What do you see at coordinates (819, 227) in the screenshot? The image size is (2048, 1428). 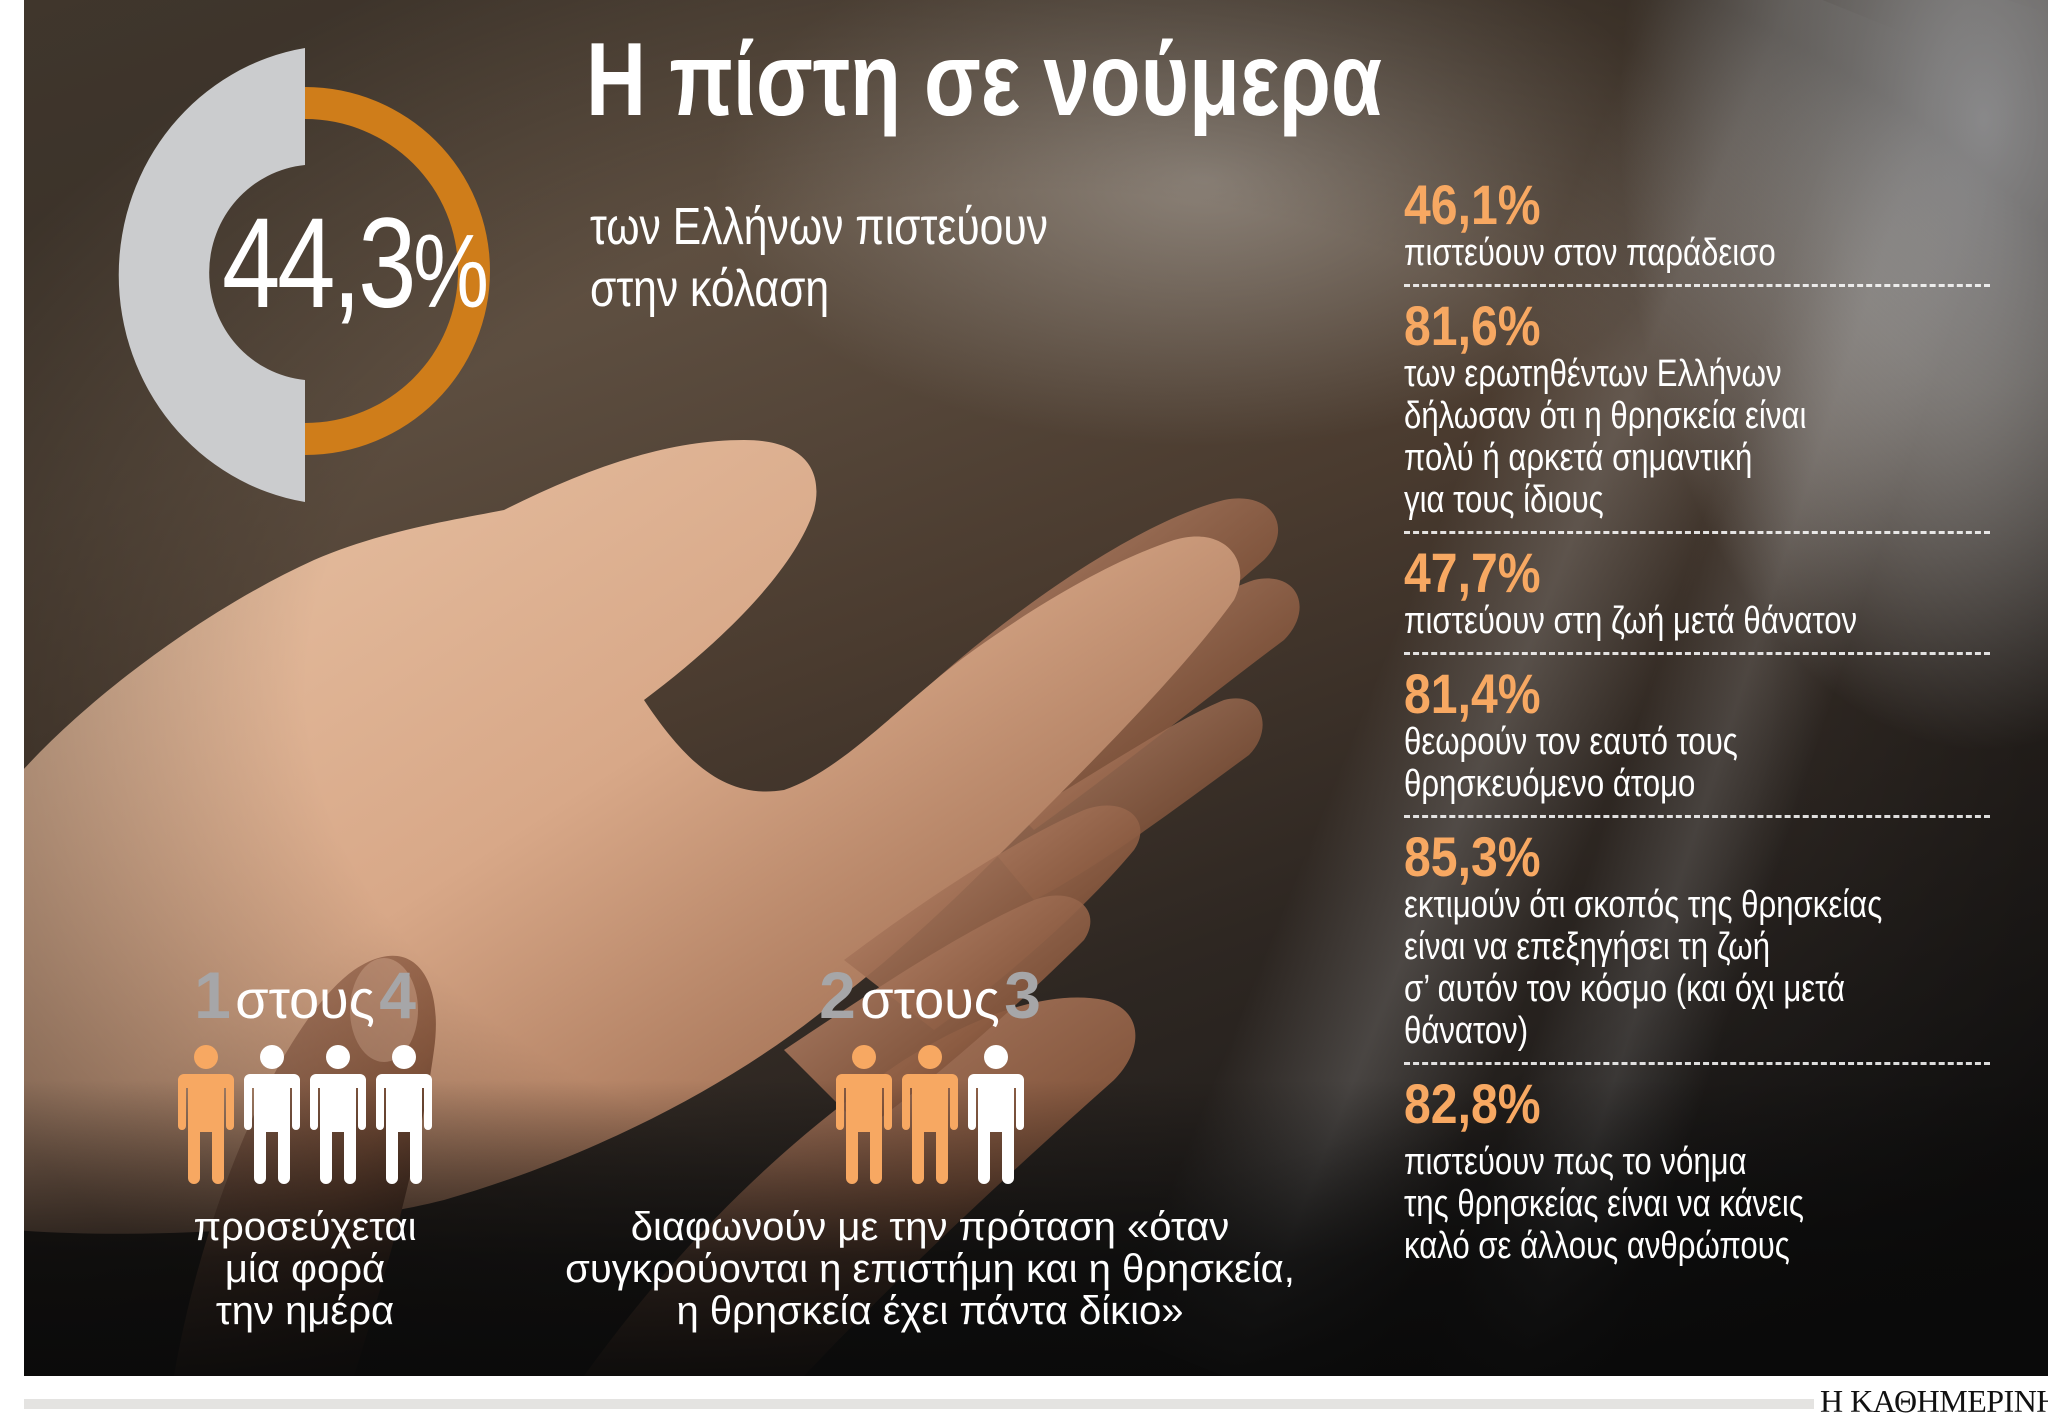 I see `headline-description-line: των Ελλήνων πιστεύουν` at bounding box center [819, 227].